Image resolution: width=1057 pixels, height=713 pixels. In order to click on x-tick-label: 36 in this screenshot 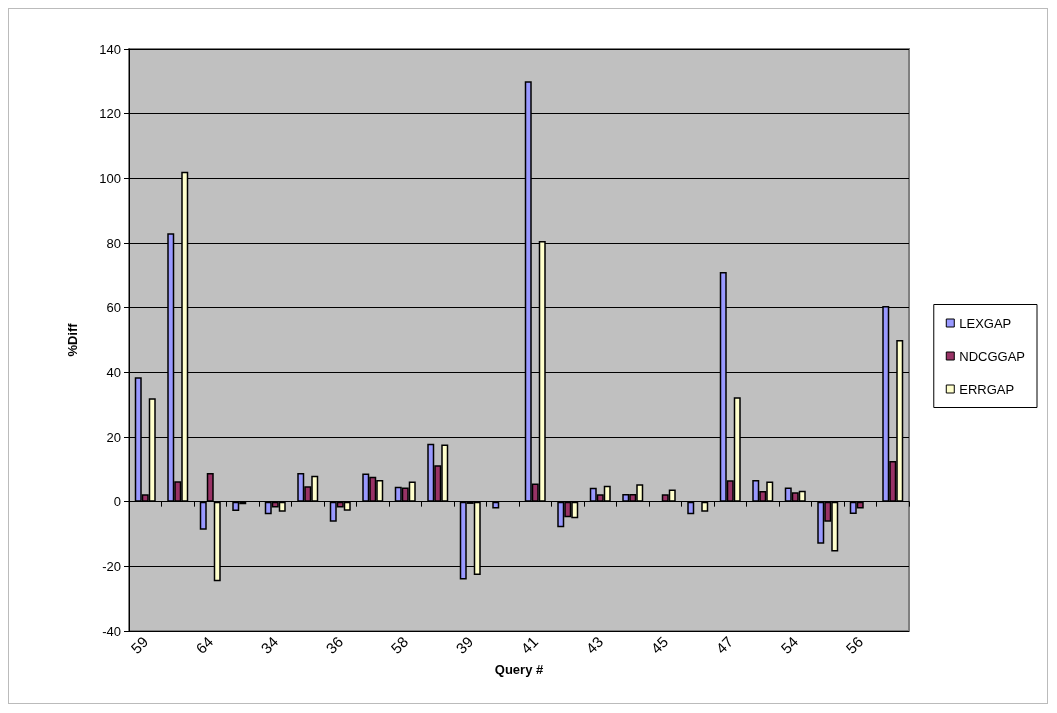, I will do `click(334, 644)`.